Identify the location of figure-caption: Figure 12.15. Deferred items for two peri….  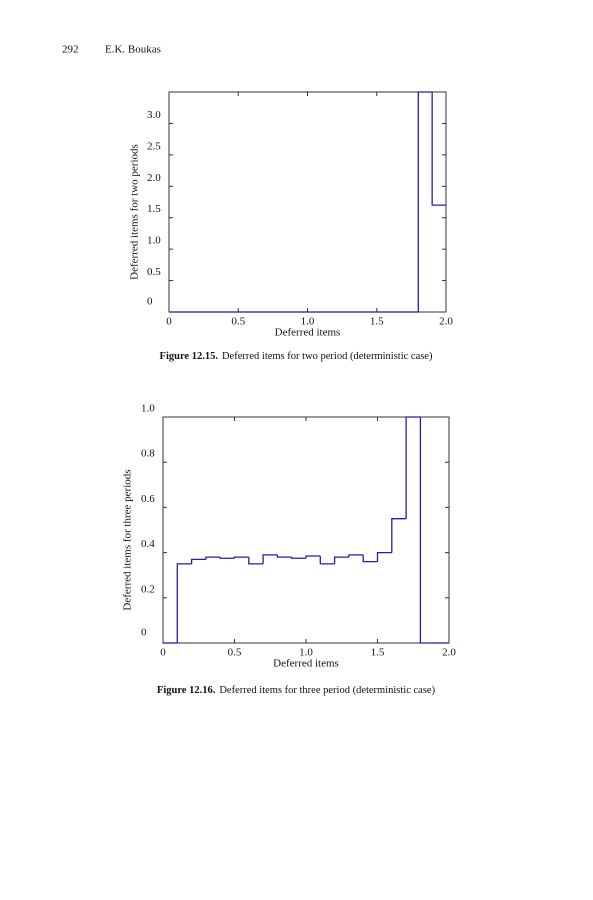
(296, 356).